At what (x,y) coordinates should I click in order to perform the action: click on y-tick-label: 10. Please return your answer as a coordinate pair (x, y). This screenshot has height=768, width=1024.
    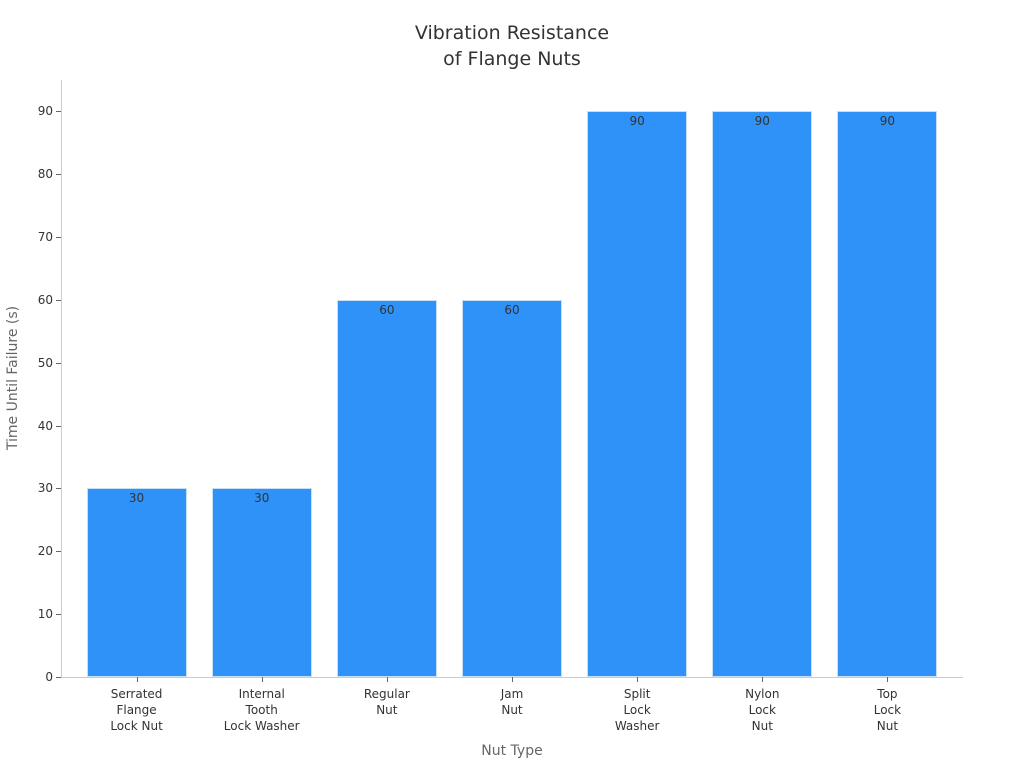
    Looking at the image, I should click on (45, 614).